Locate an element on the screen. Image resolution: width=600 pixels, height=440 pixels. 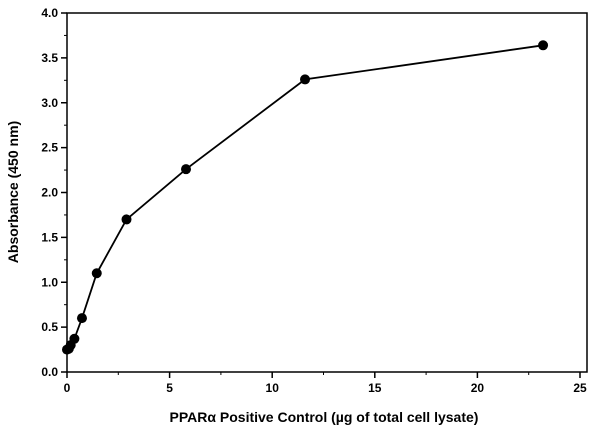
x-tick-label: 0 is located at coordinates (67, 388).